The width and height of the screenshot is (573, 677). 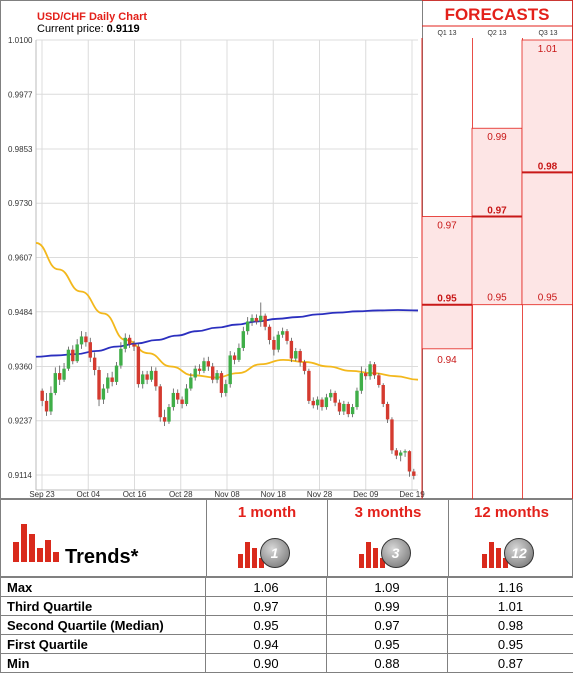 What do you see at coordinates (388, 512) in the screenshot?
I see `trend-column-title: 3 months` at bounding box center [388, 512].